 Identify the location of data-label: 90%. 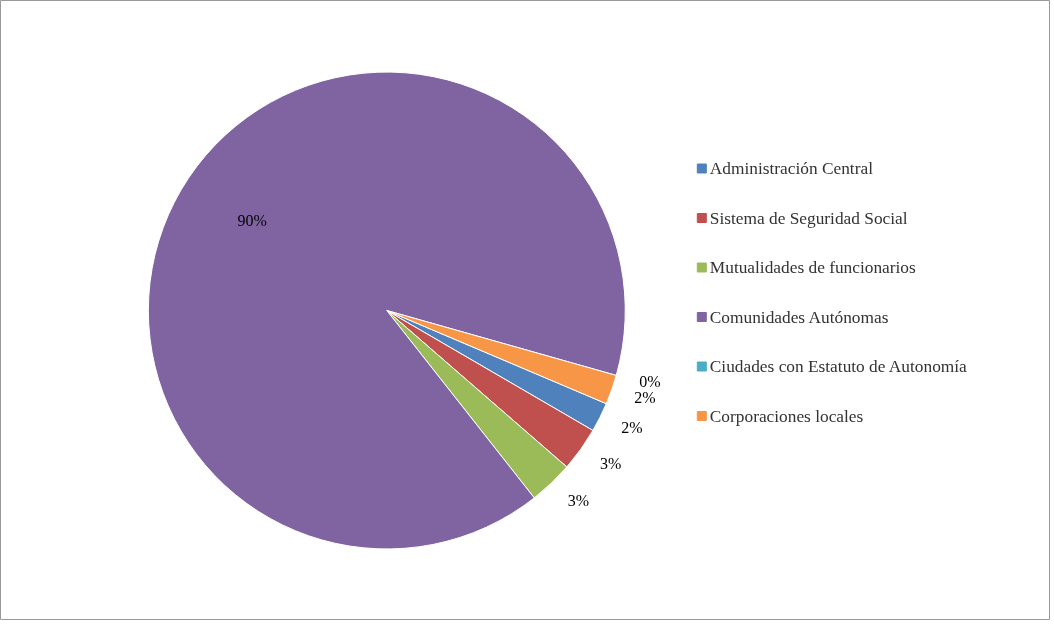
(252, 220).